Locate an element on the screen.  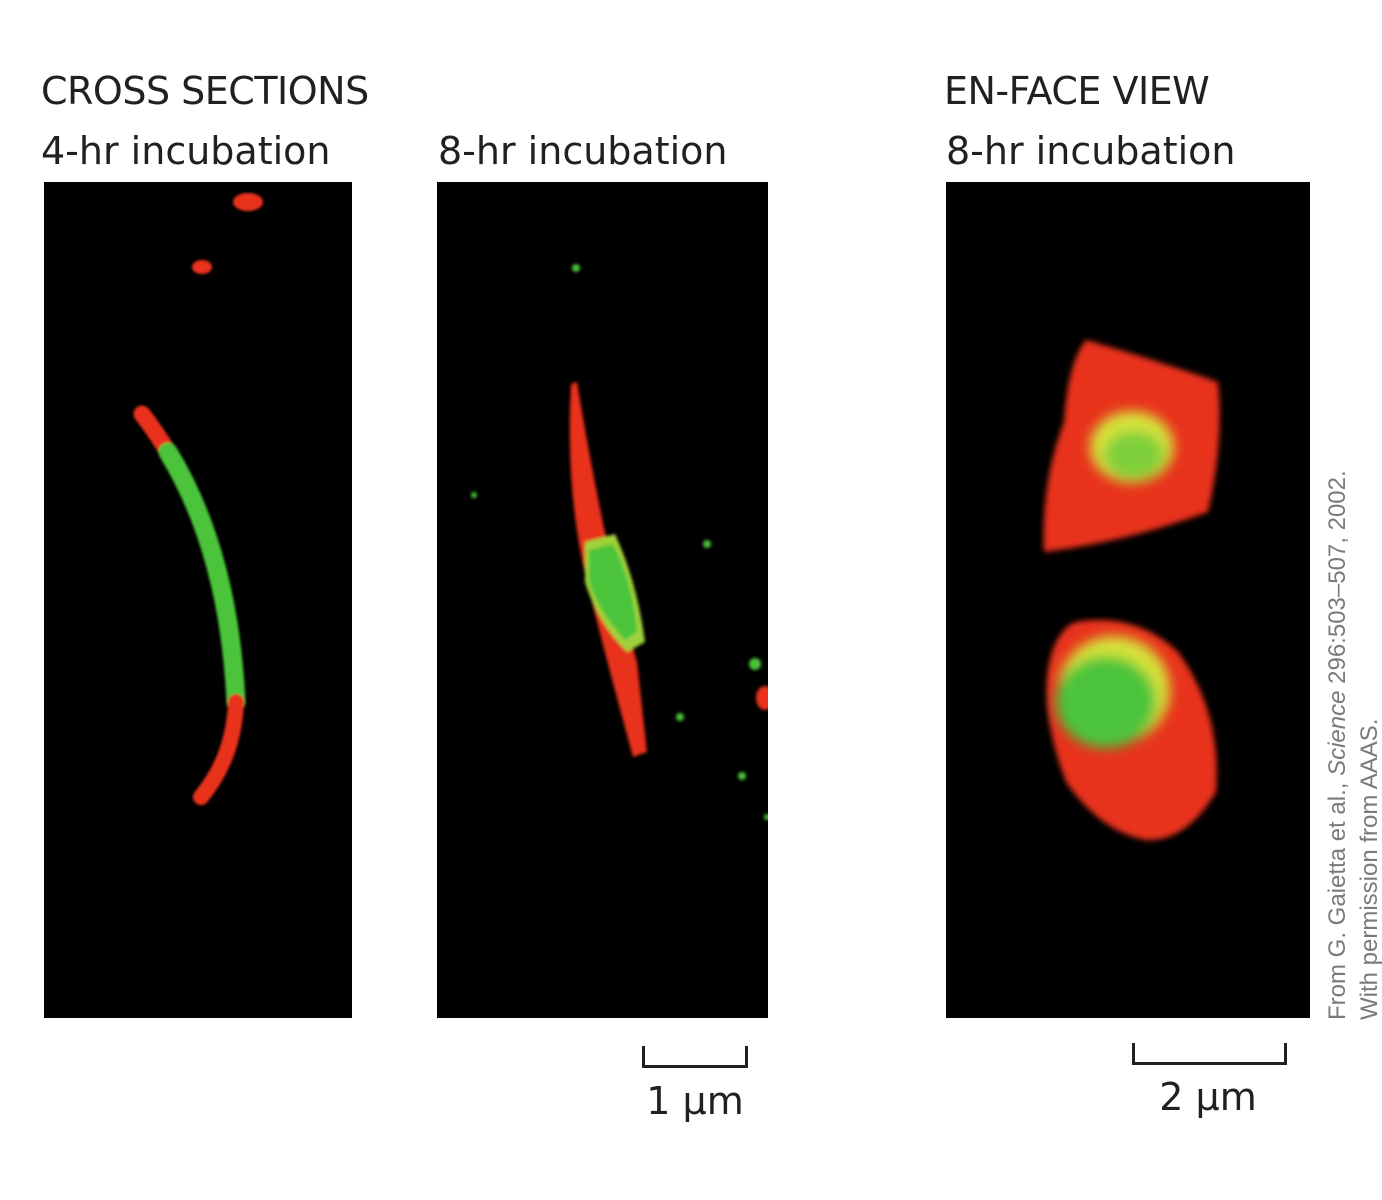
scale-bar-1um-label: 1 µm is located at coordinates (695, 1101).